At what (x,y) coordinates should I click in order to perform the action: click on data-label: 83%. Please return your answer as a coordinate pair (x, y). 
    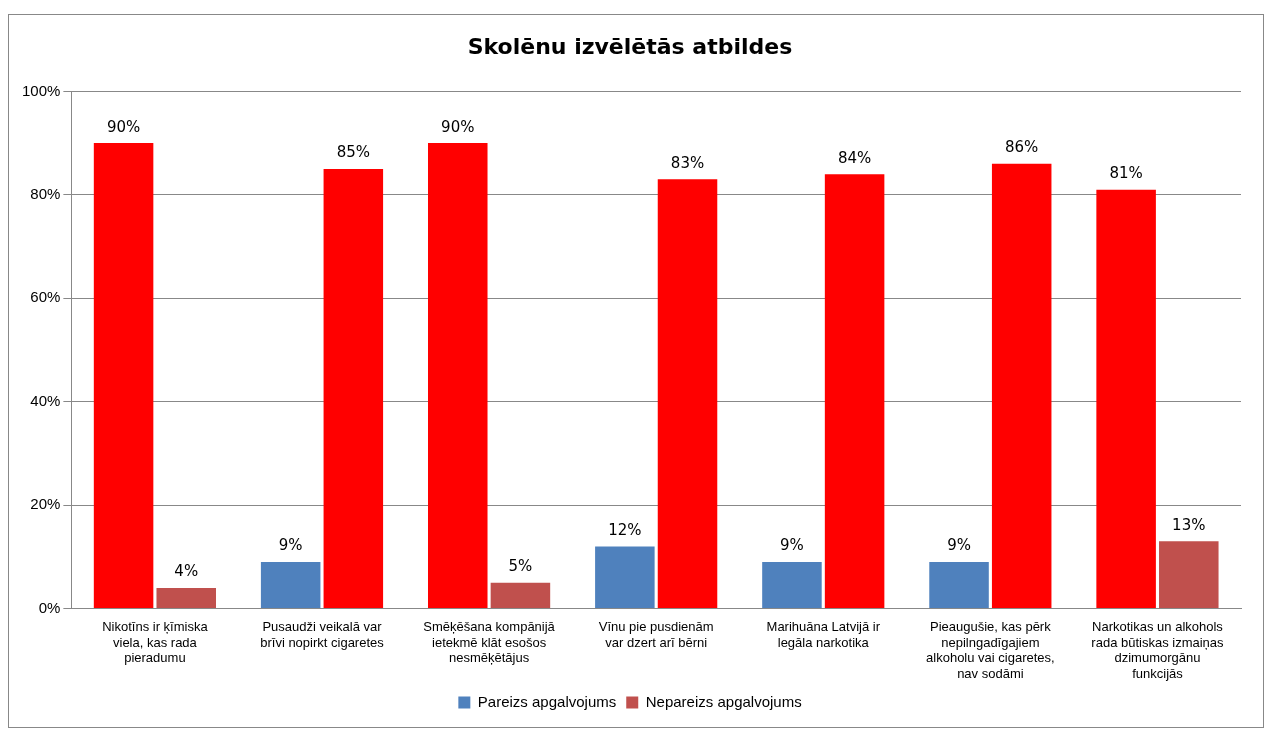
    Looking at the image, I should click on (687, 162).